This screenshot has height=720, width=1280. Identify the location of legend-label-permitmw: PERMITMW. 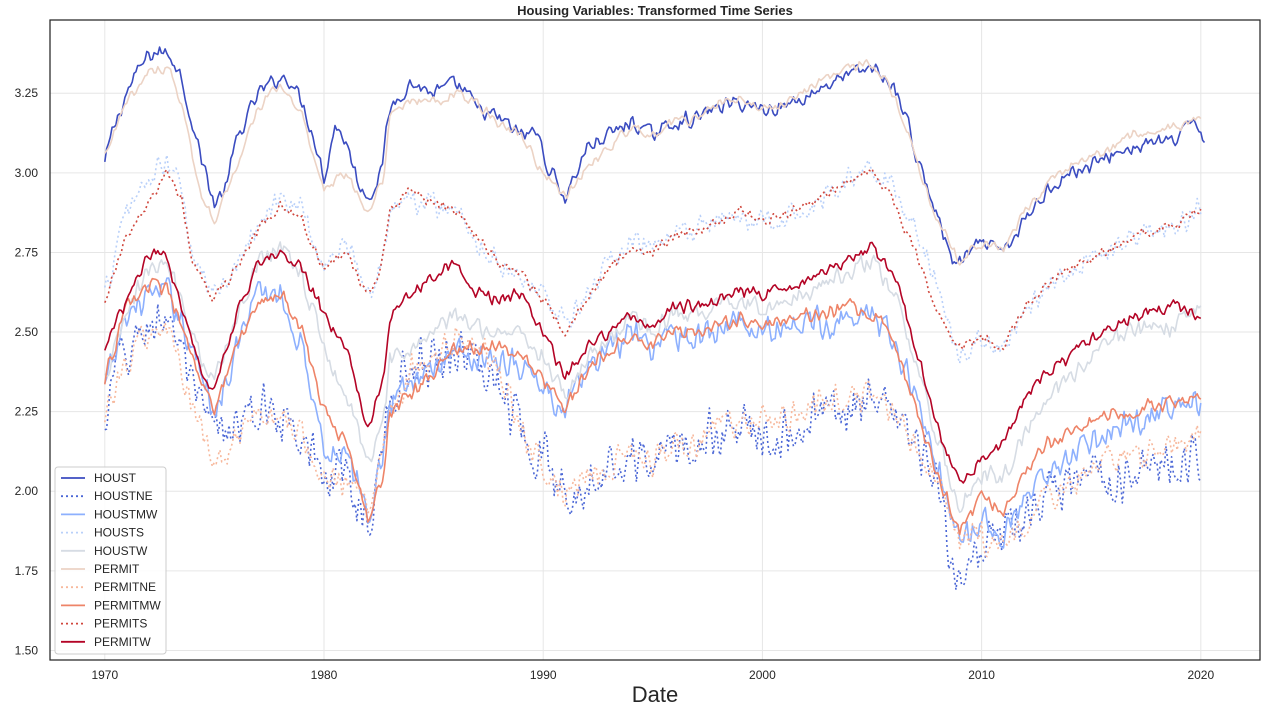
(127, 605).